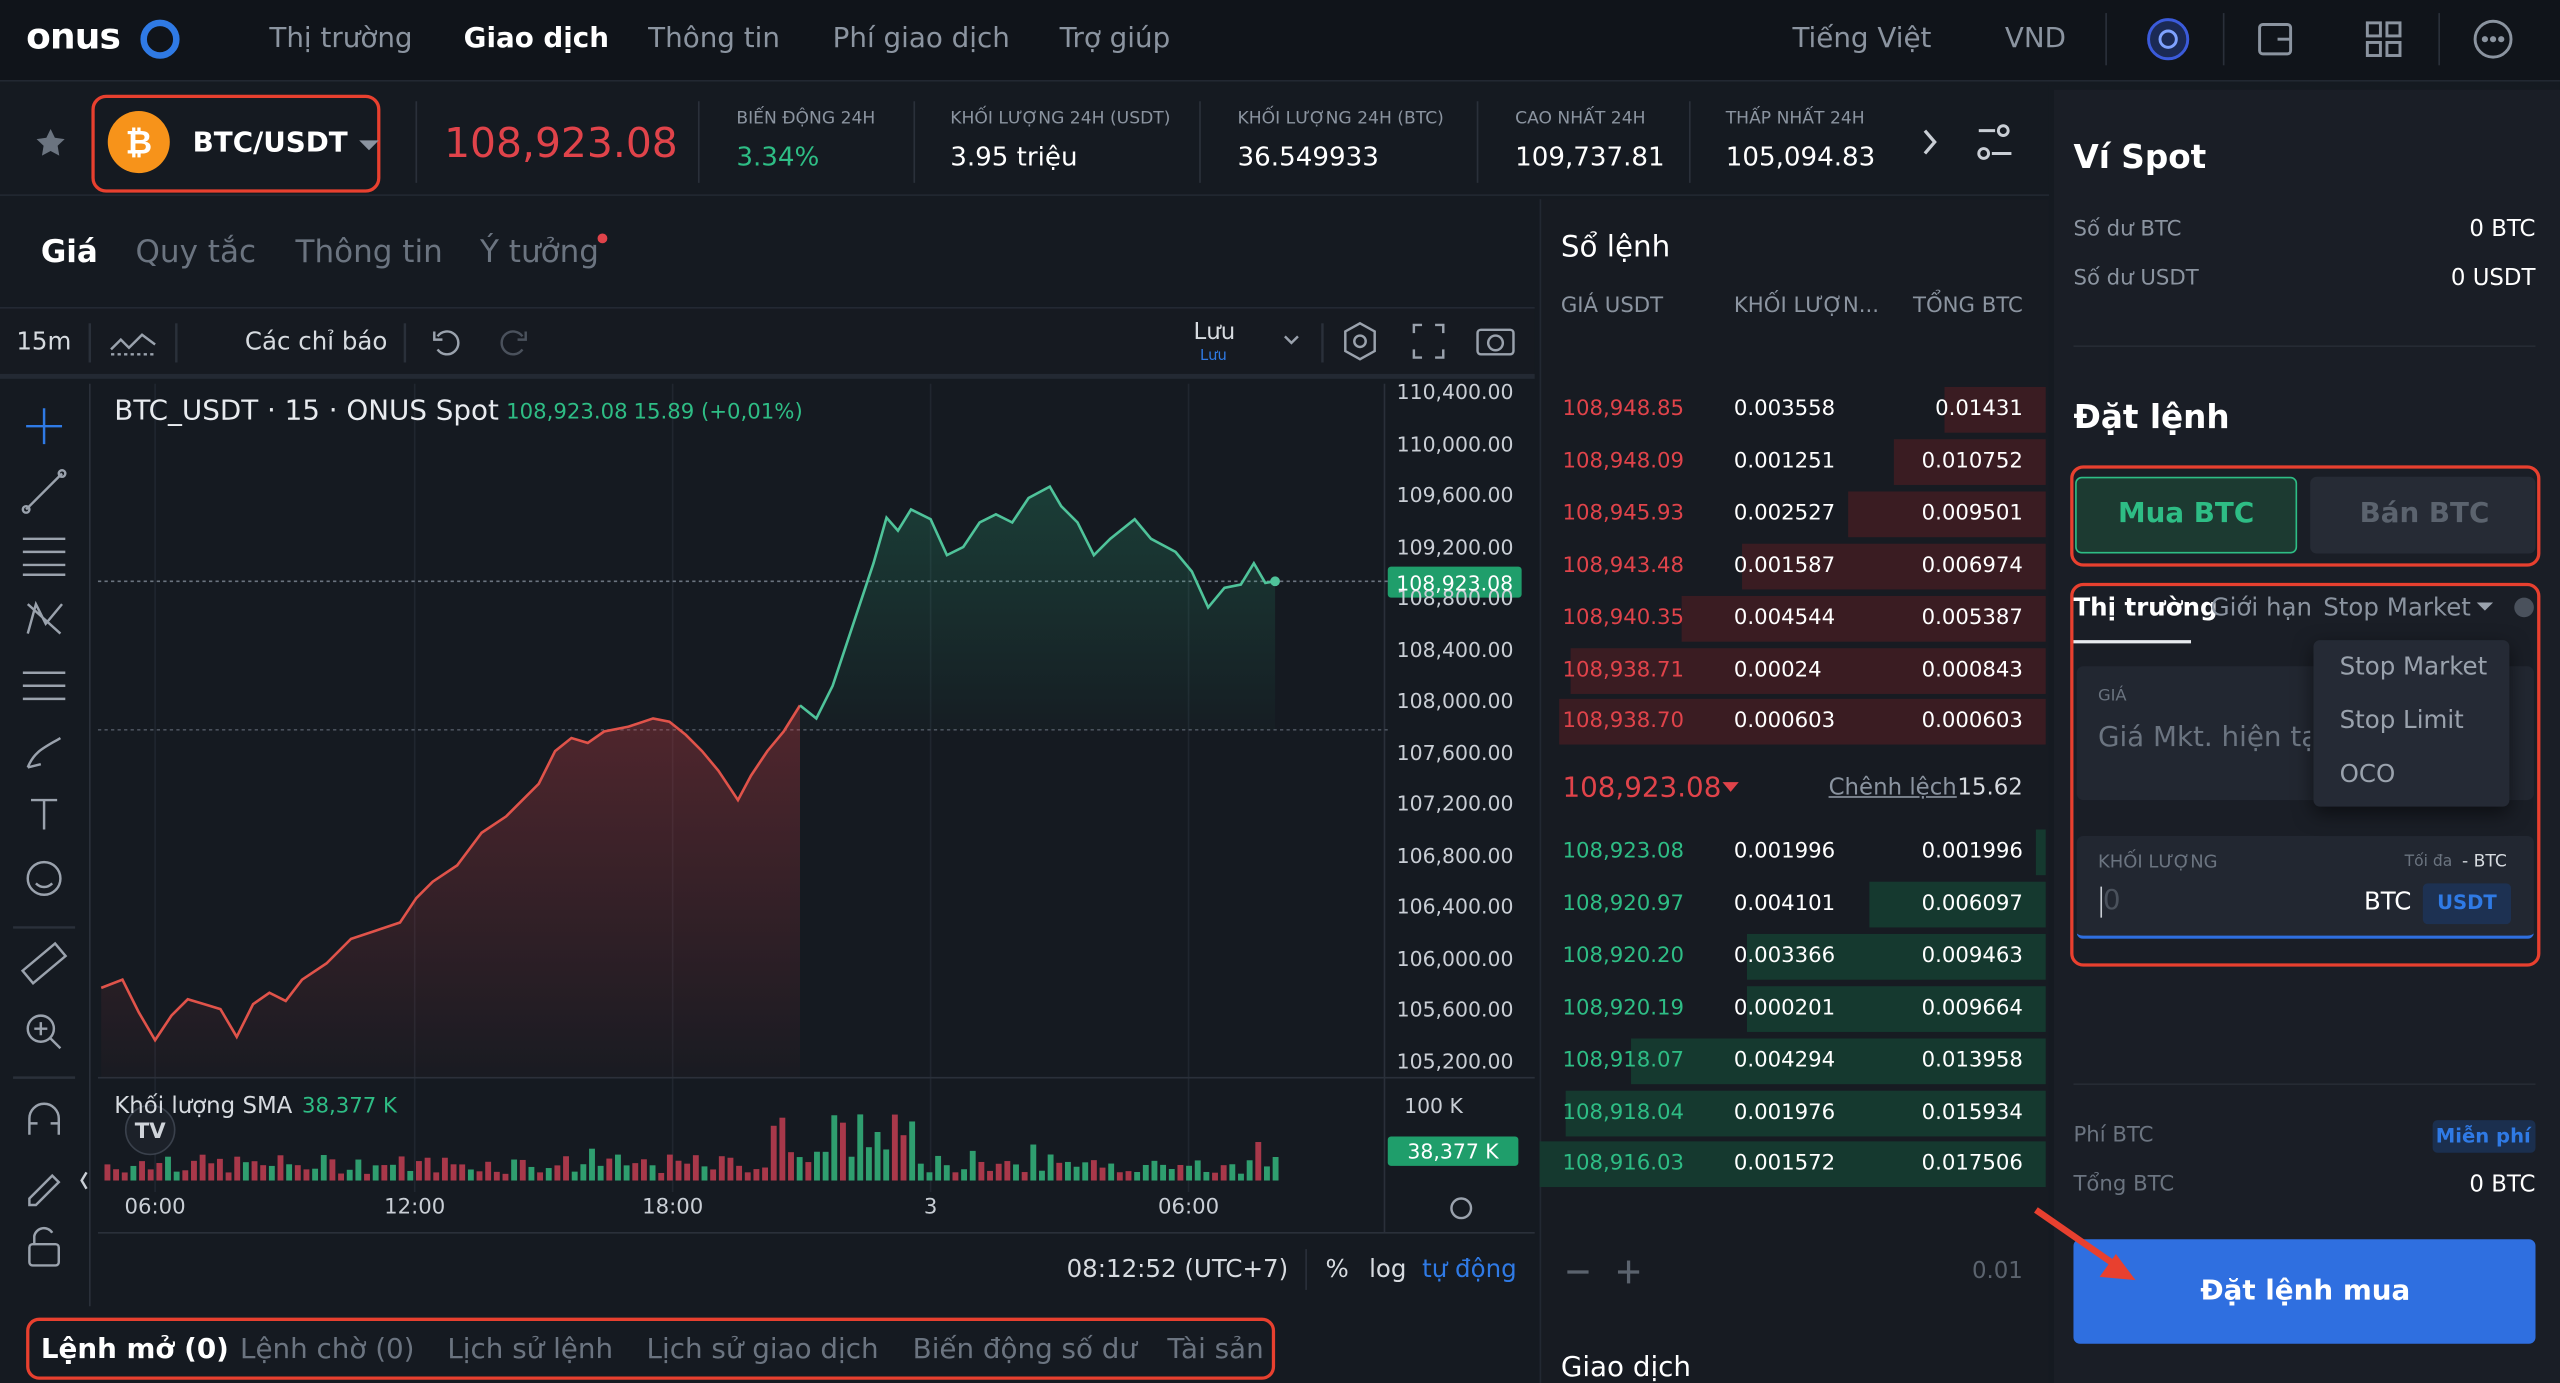 The height and width of the screenshot is (1383, 2560). I want to click on price-area-red, so click(450, 891).